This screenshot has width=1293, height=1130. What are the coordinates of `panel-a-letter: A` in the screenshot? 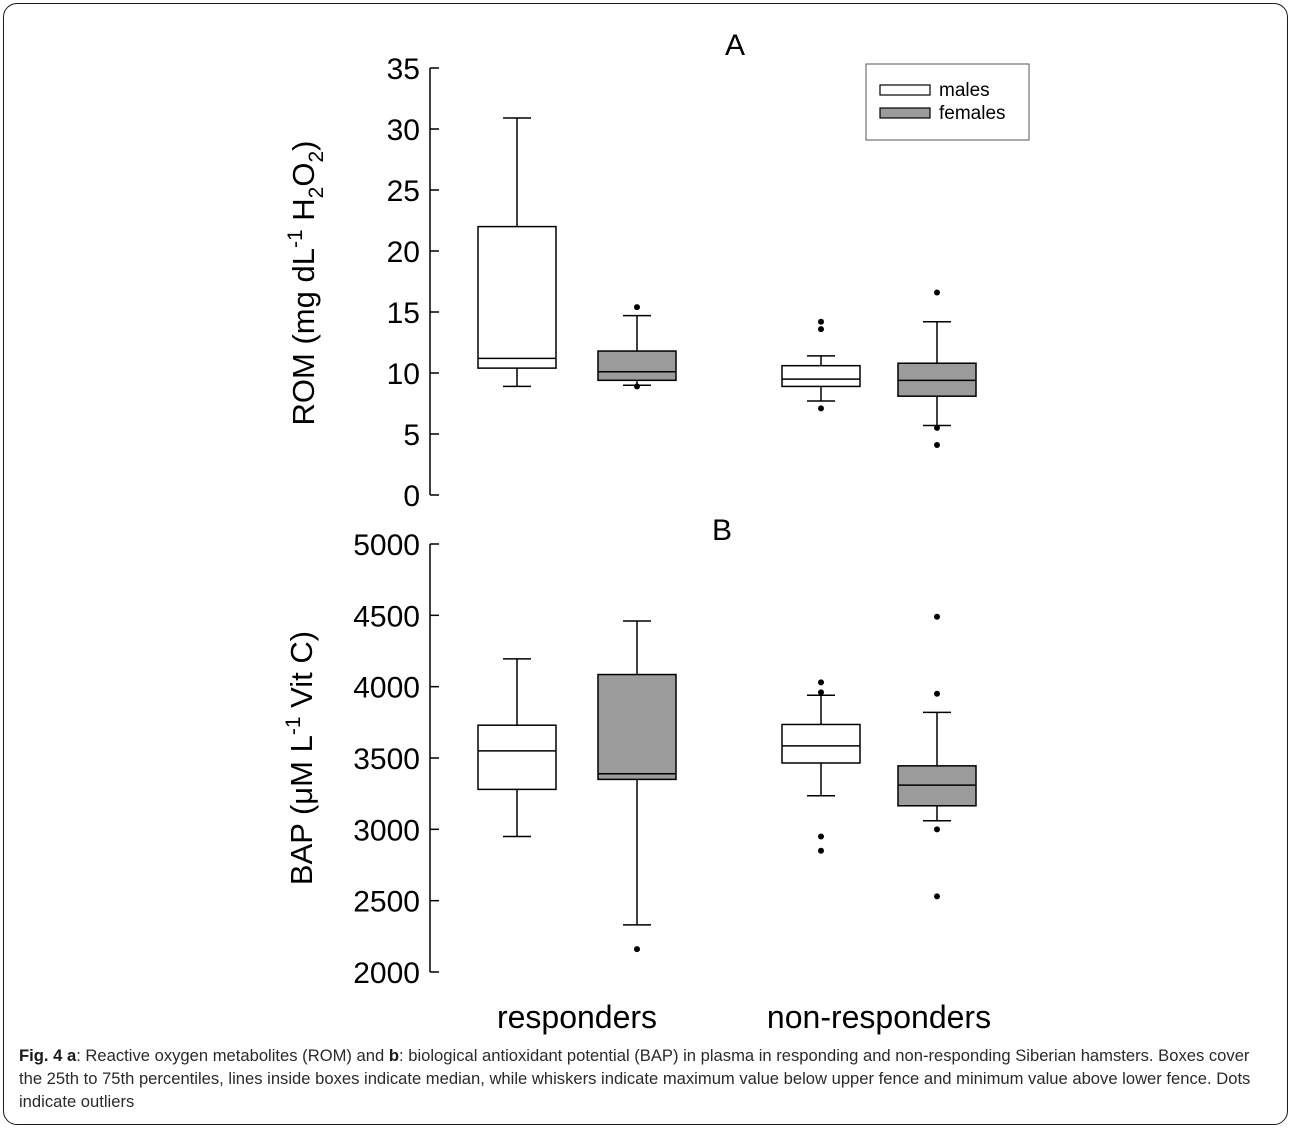 It's located at (735, 45).